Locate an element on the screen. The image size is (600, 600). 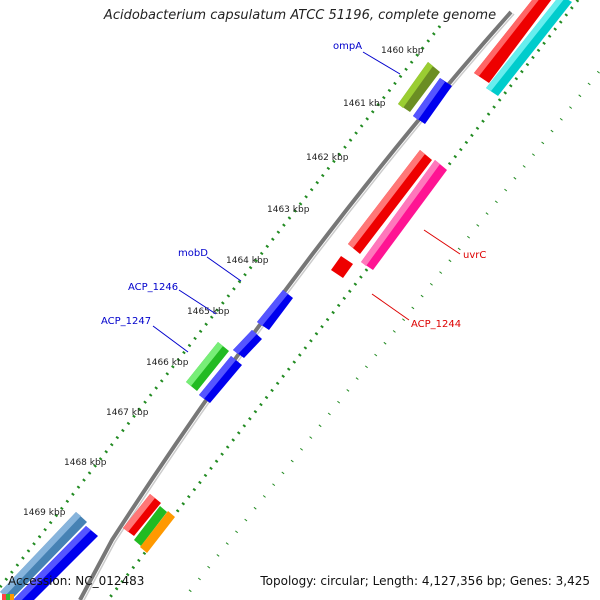
tick-label-1469: 1469 kbp is located at coordinates (44, 513).